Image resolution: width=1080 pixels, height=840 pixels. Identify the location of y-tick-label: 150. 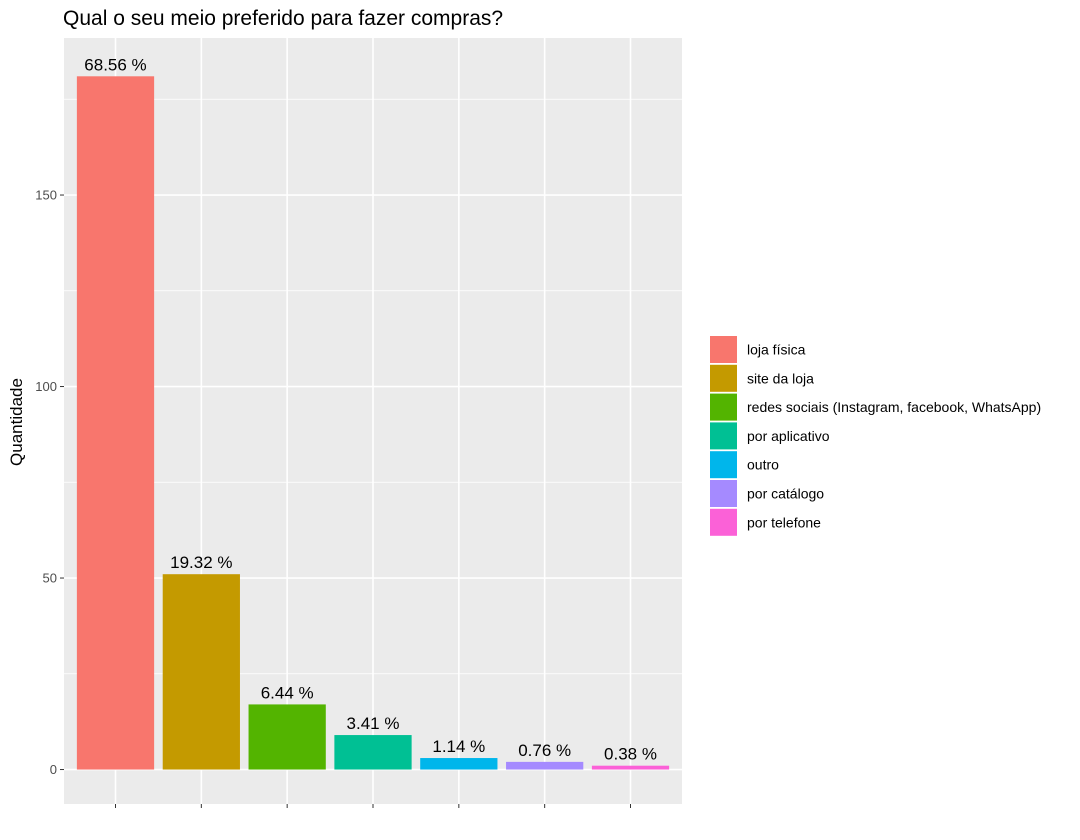
(46, 195).